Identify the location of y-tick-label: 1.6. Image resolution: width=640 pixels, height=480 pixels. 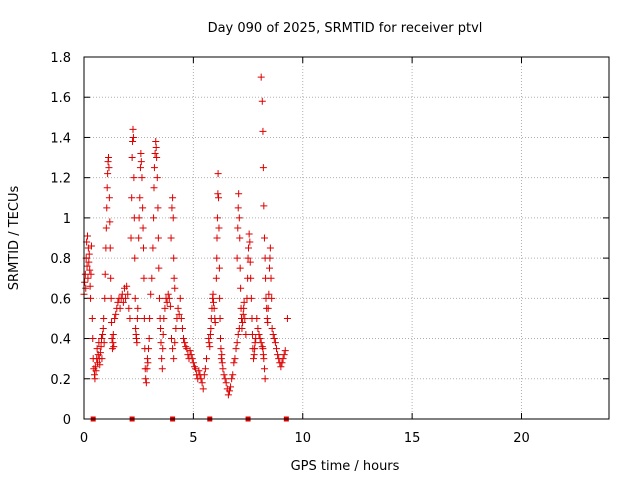
(60, 98).